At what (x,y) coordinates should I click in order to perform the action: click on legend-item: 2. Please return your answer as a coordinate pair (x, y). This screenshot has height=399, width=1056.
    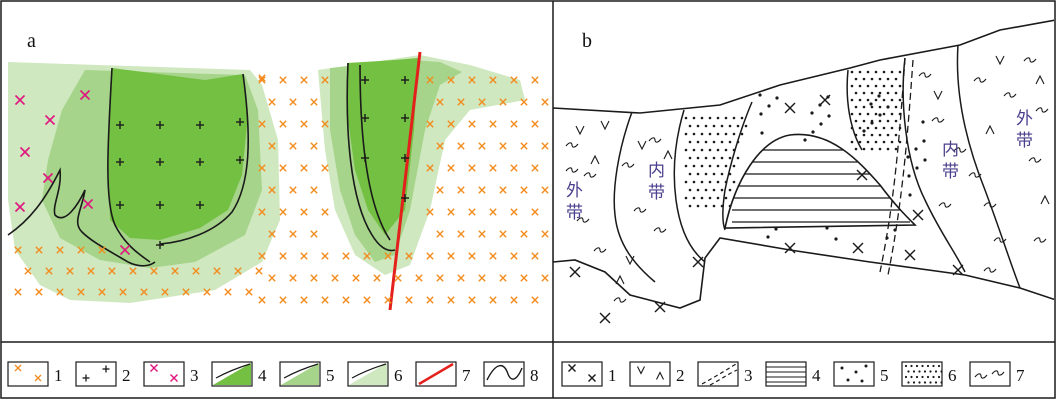
    Looking at the image, I should click on (657, 374).